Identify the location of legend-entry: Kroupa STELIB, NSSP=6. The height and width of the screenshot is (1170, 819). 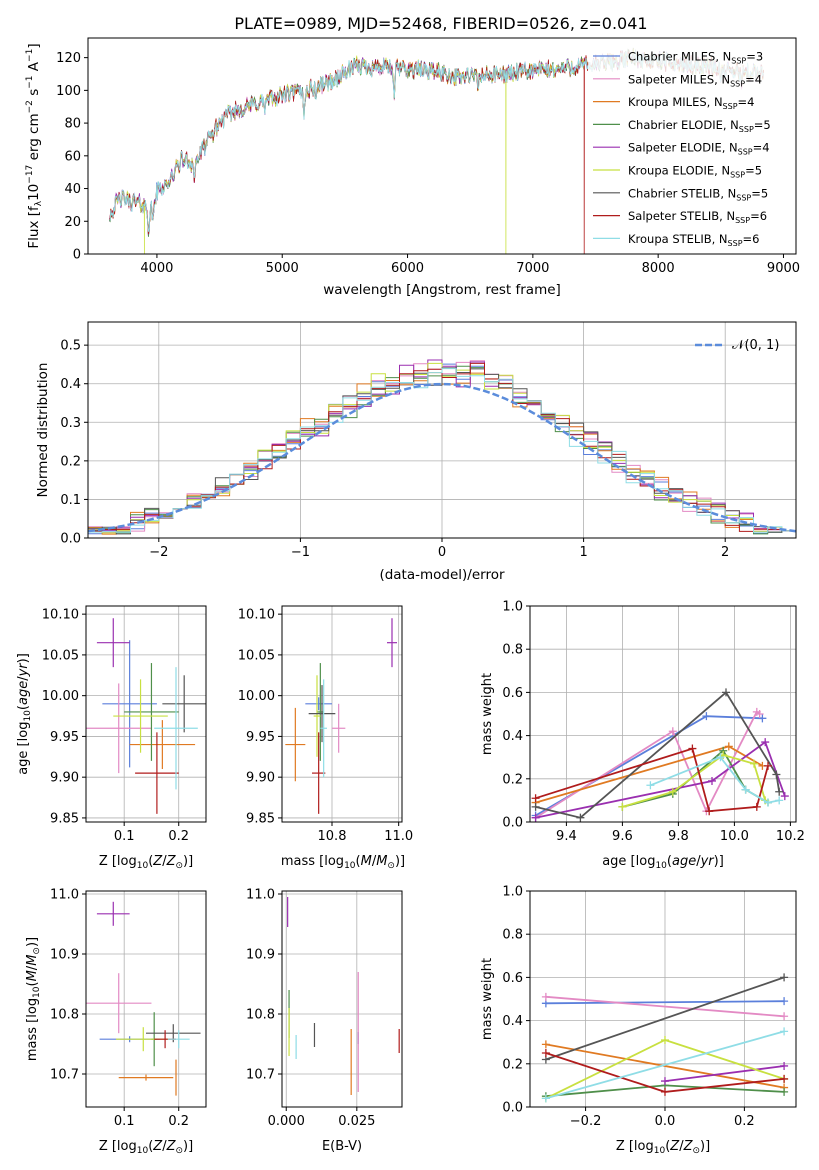
(693, 240).